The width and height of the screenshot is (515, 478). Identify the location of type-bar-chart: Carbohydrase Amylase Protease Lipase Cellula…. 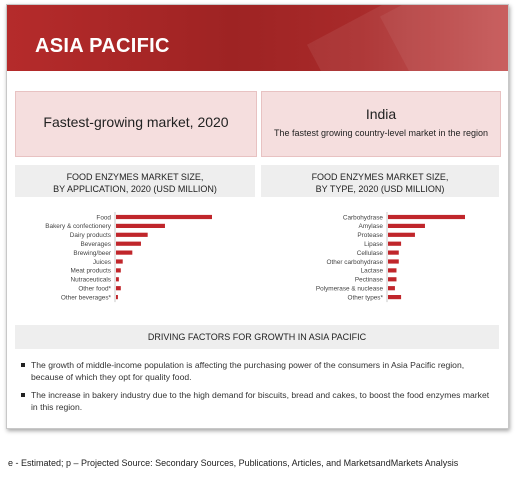
(390, 257).